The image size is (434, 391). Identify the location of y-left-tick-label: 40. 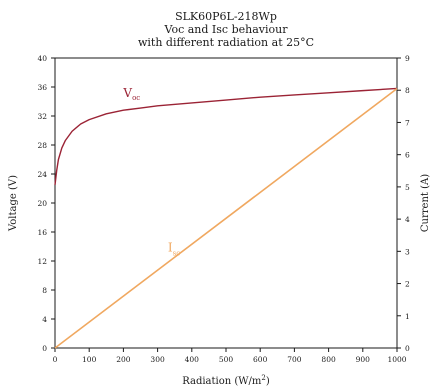
(42, 58).